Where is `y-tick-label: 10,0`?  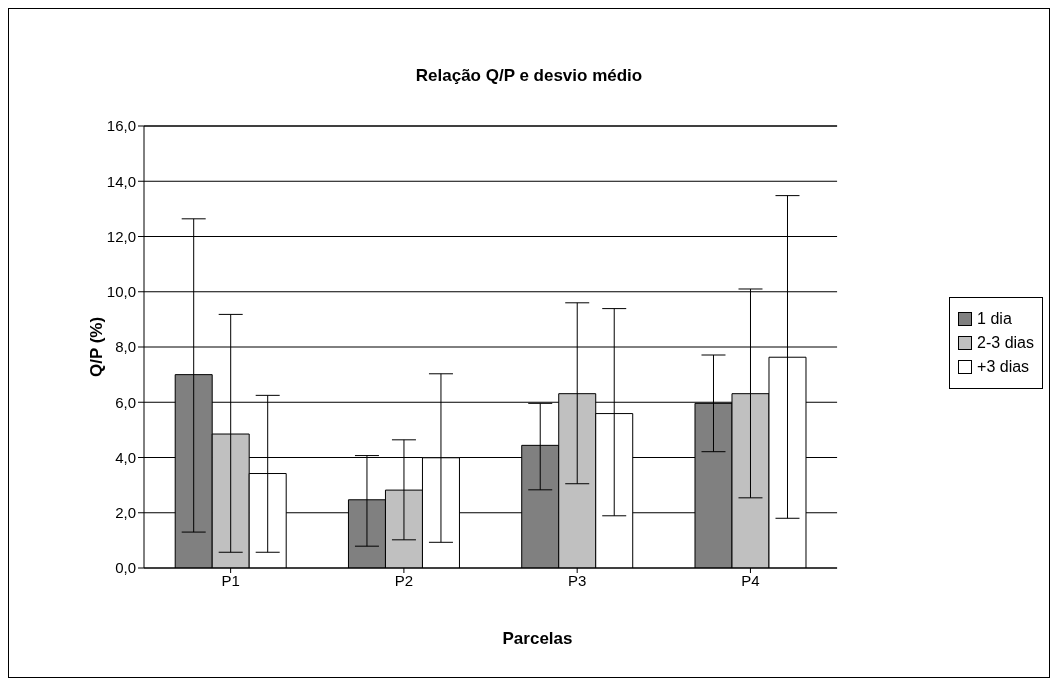 y-tick-label: 10,0 is located at coordinates (121, 292).